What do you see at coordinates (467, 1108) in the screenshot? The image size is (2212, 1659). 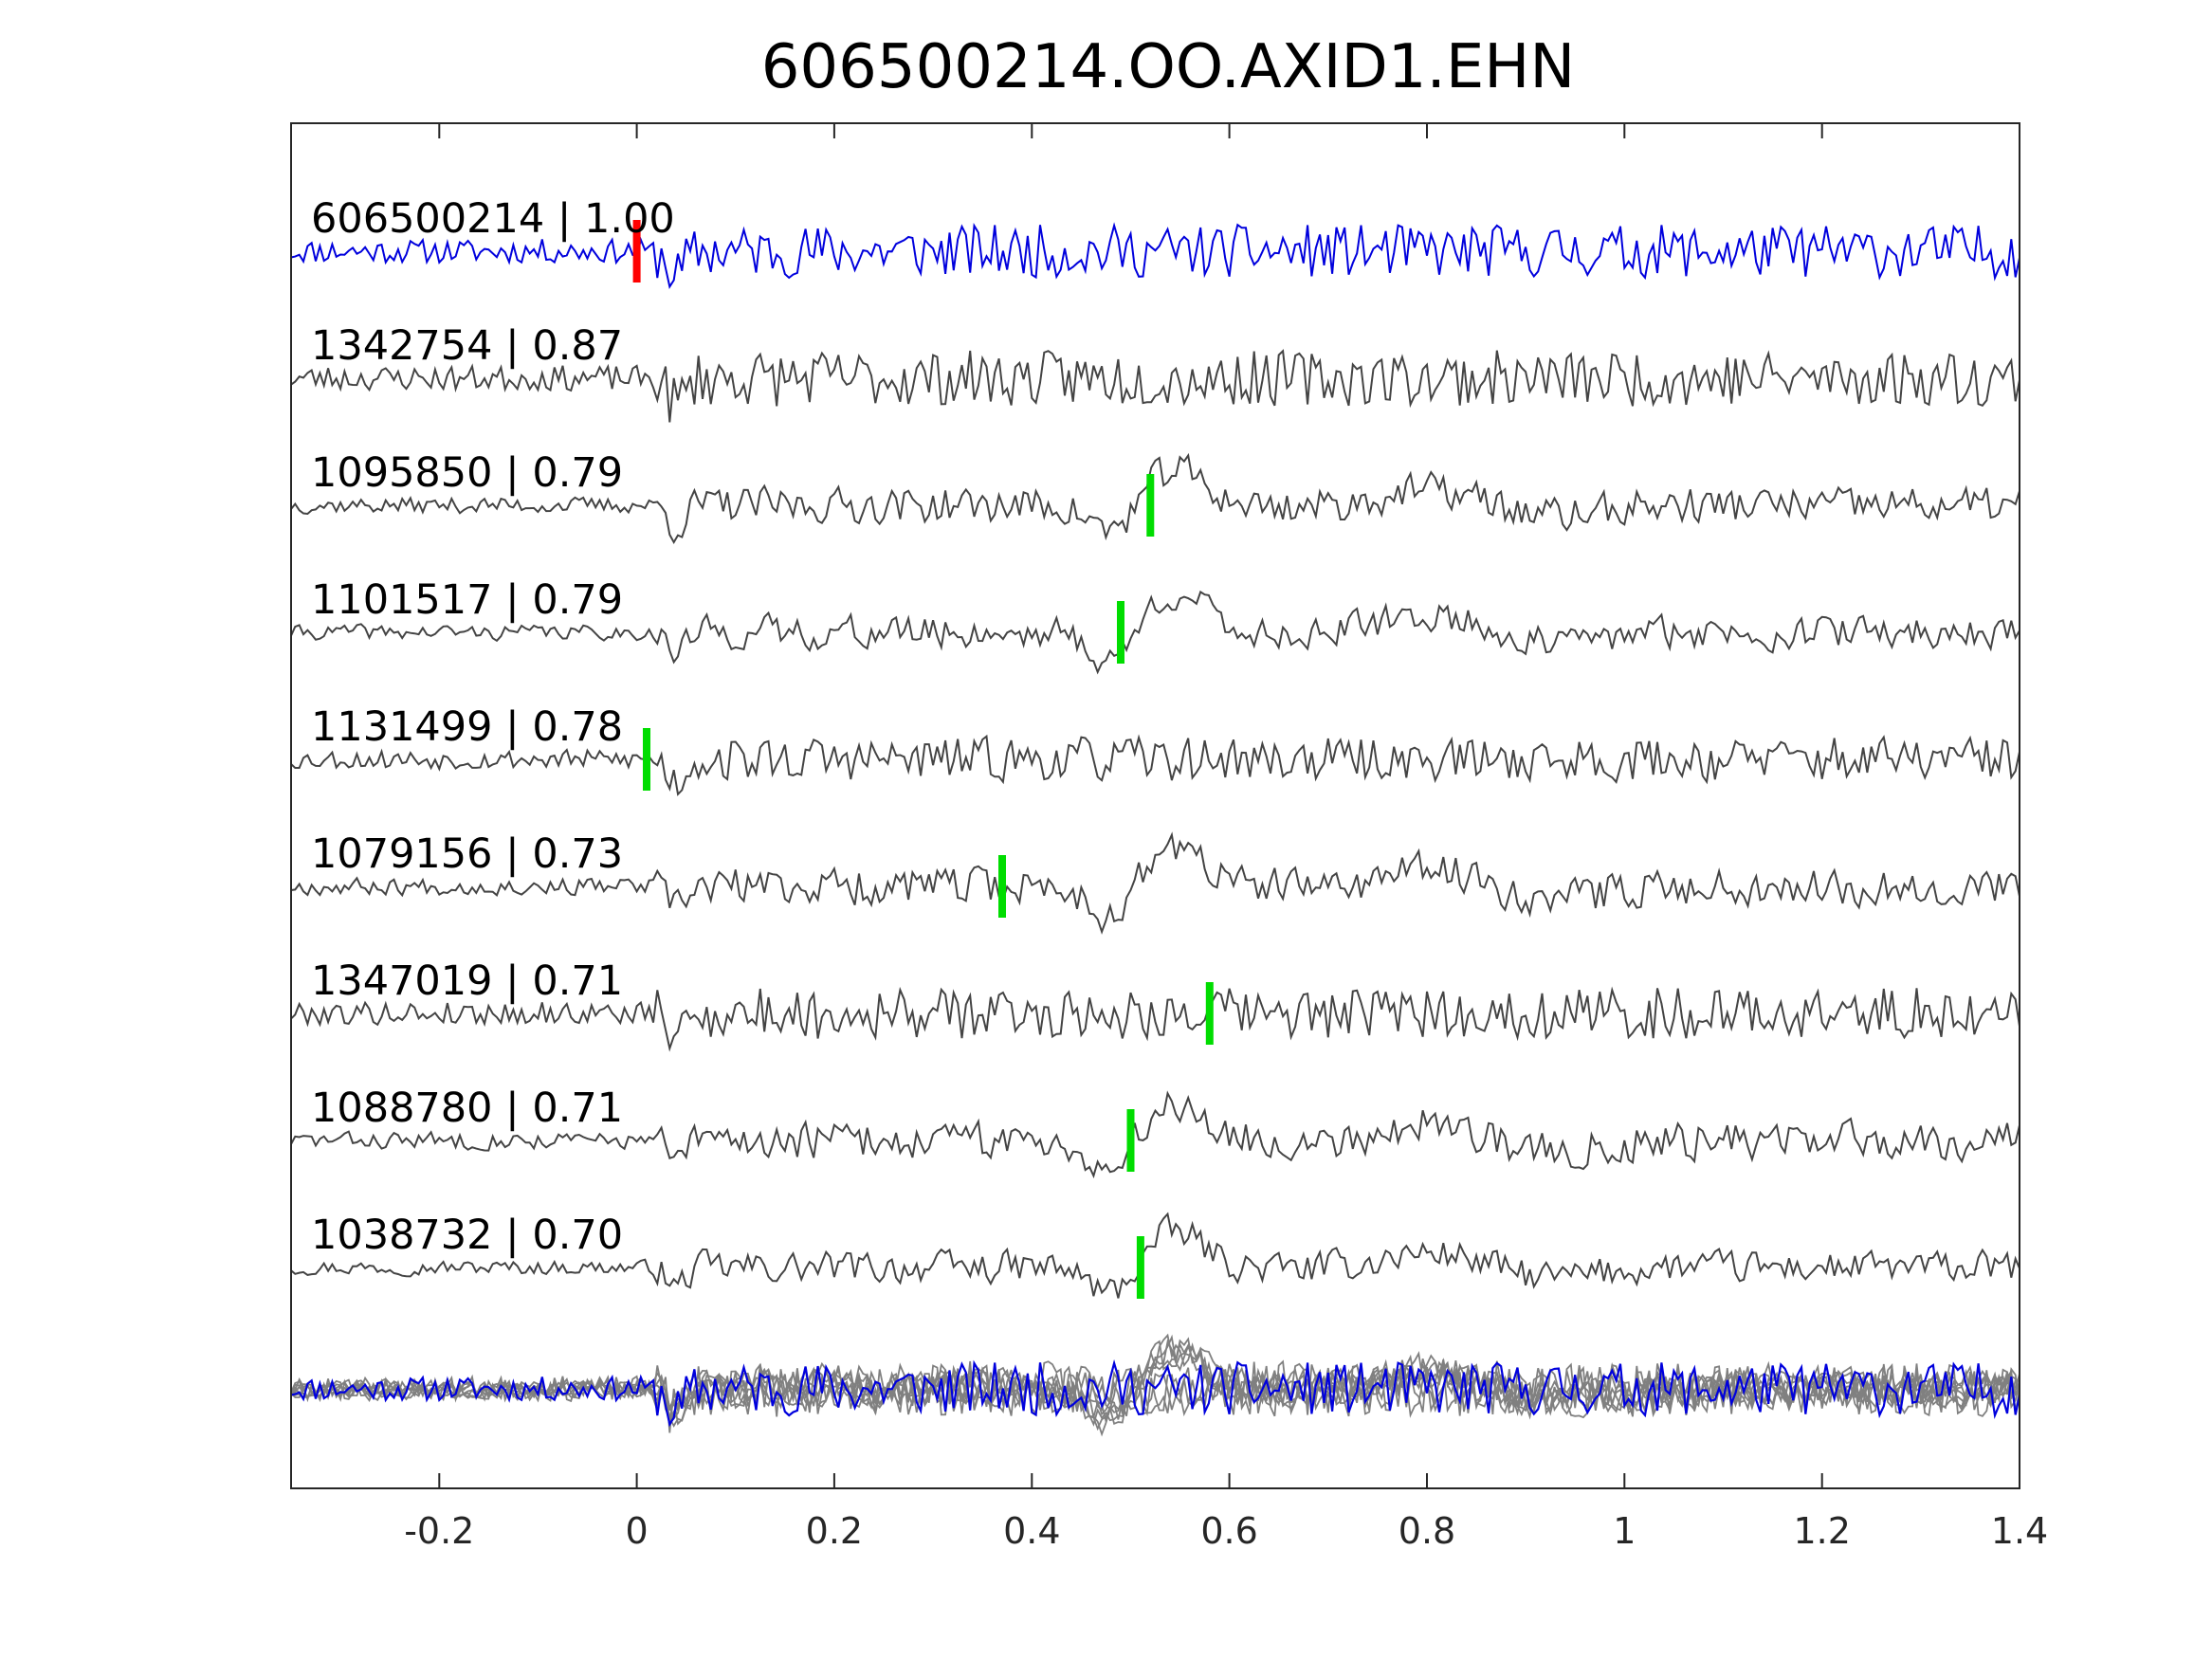 I see `trace-label-1088780: 1088780 | 0.71` at bounding box center [467, 1108].